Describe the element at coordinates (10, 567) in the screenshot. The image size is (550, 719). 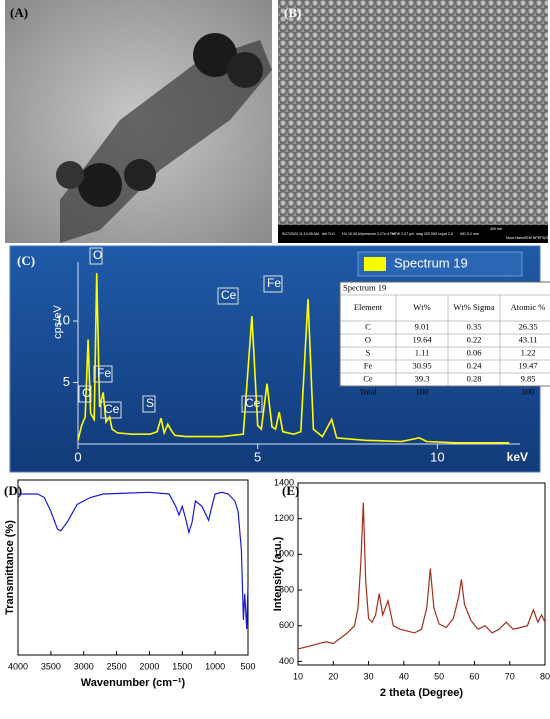
I see `y-axis-label: Transmittance (%)` at that location.